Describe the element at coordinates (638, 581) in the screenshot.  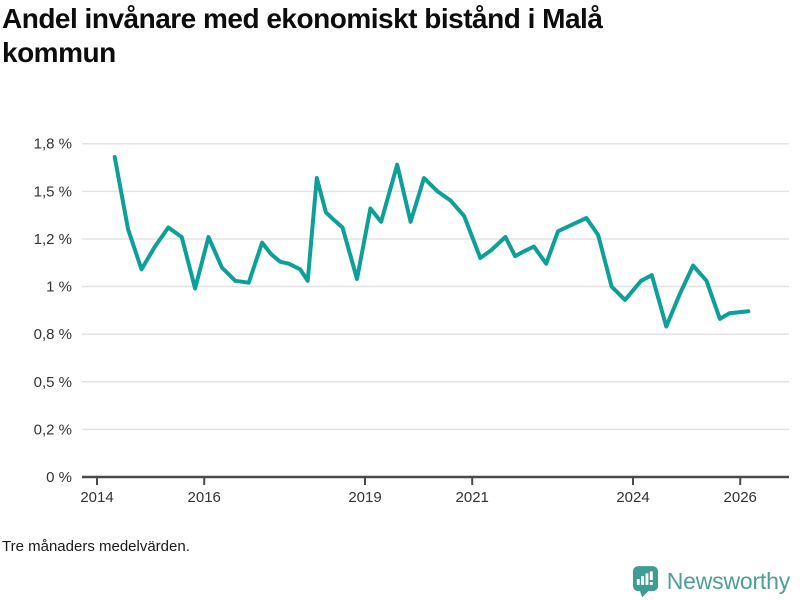
I see `logo-bar-short` at that location.